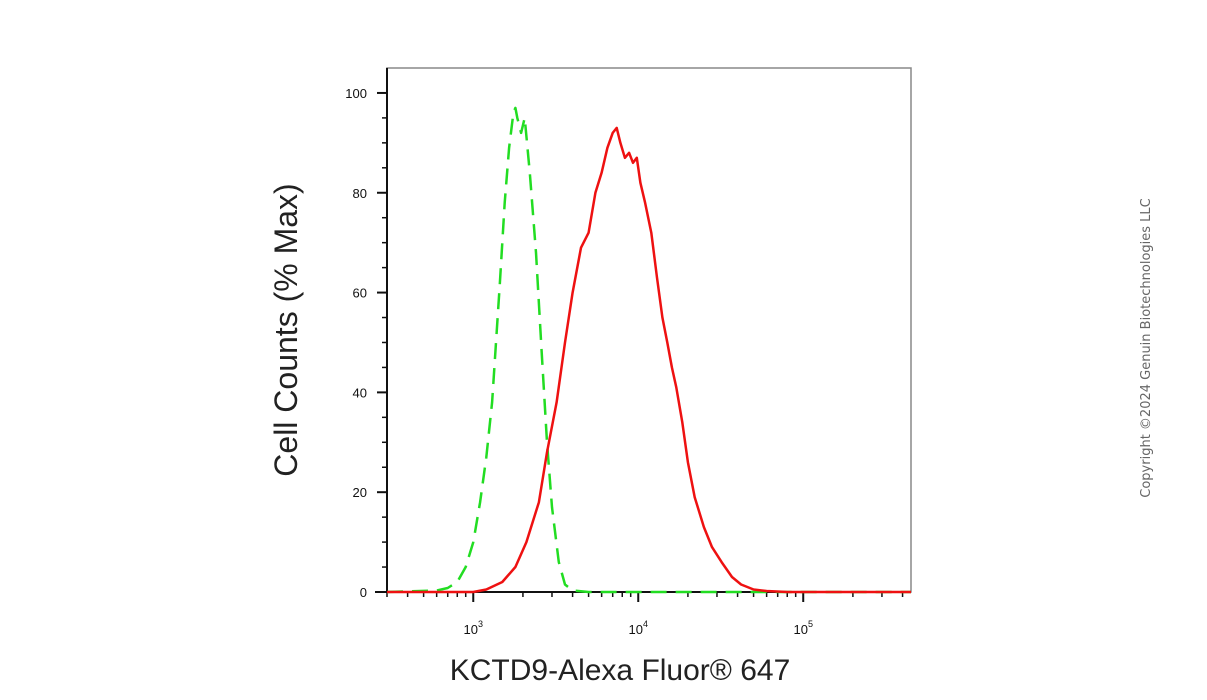  I want to click on y-axis-title: Cell Counts (% Max), so click(286, 329).